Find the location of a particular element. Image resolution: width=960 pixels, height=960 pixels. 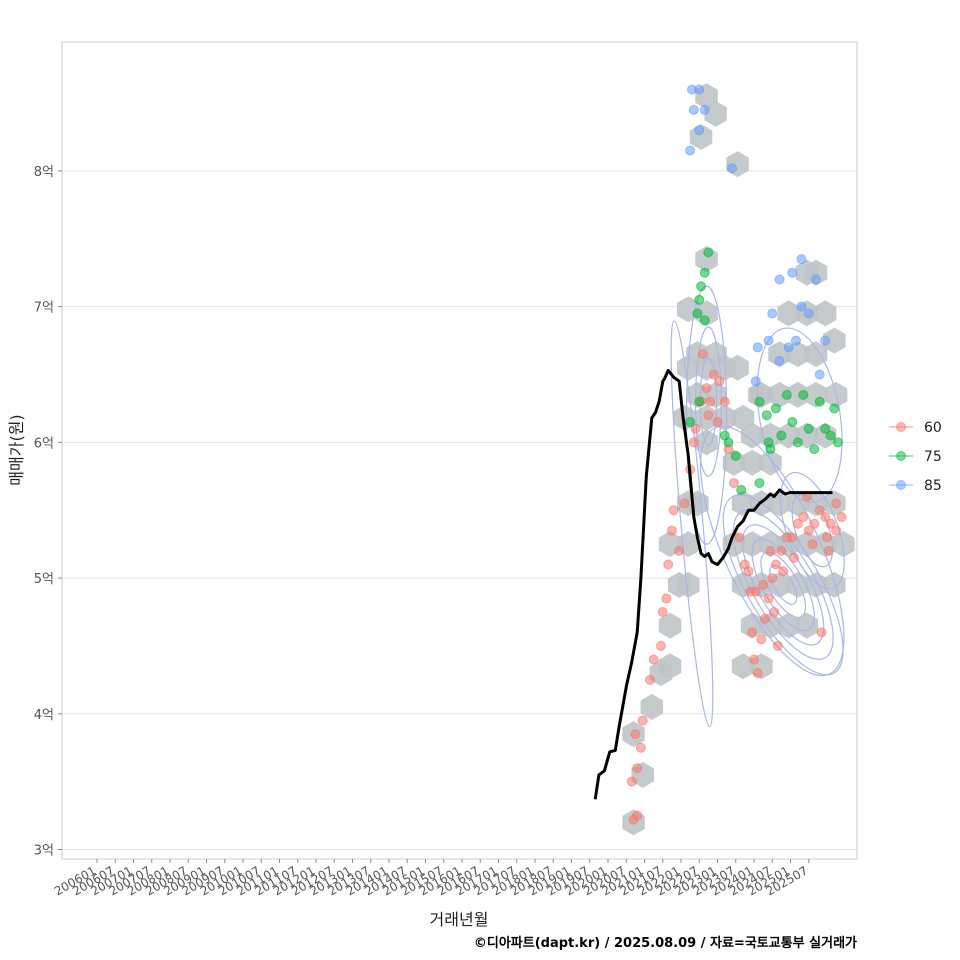

density-contour-layer is located at coordinates (757, 506).